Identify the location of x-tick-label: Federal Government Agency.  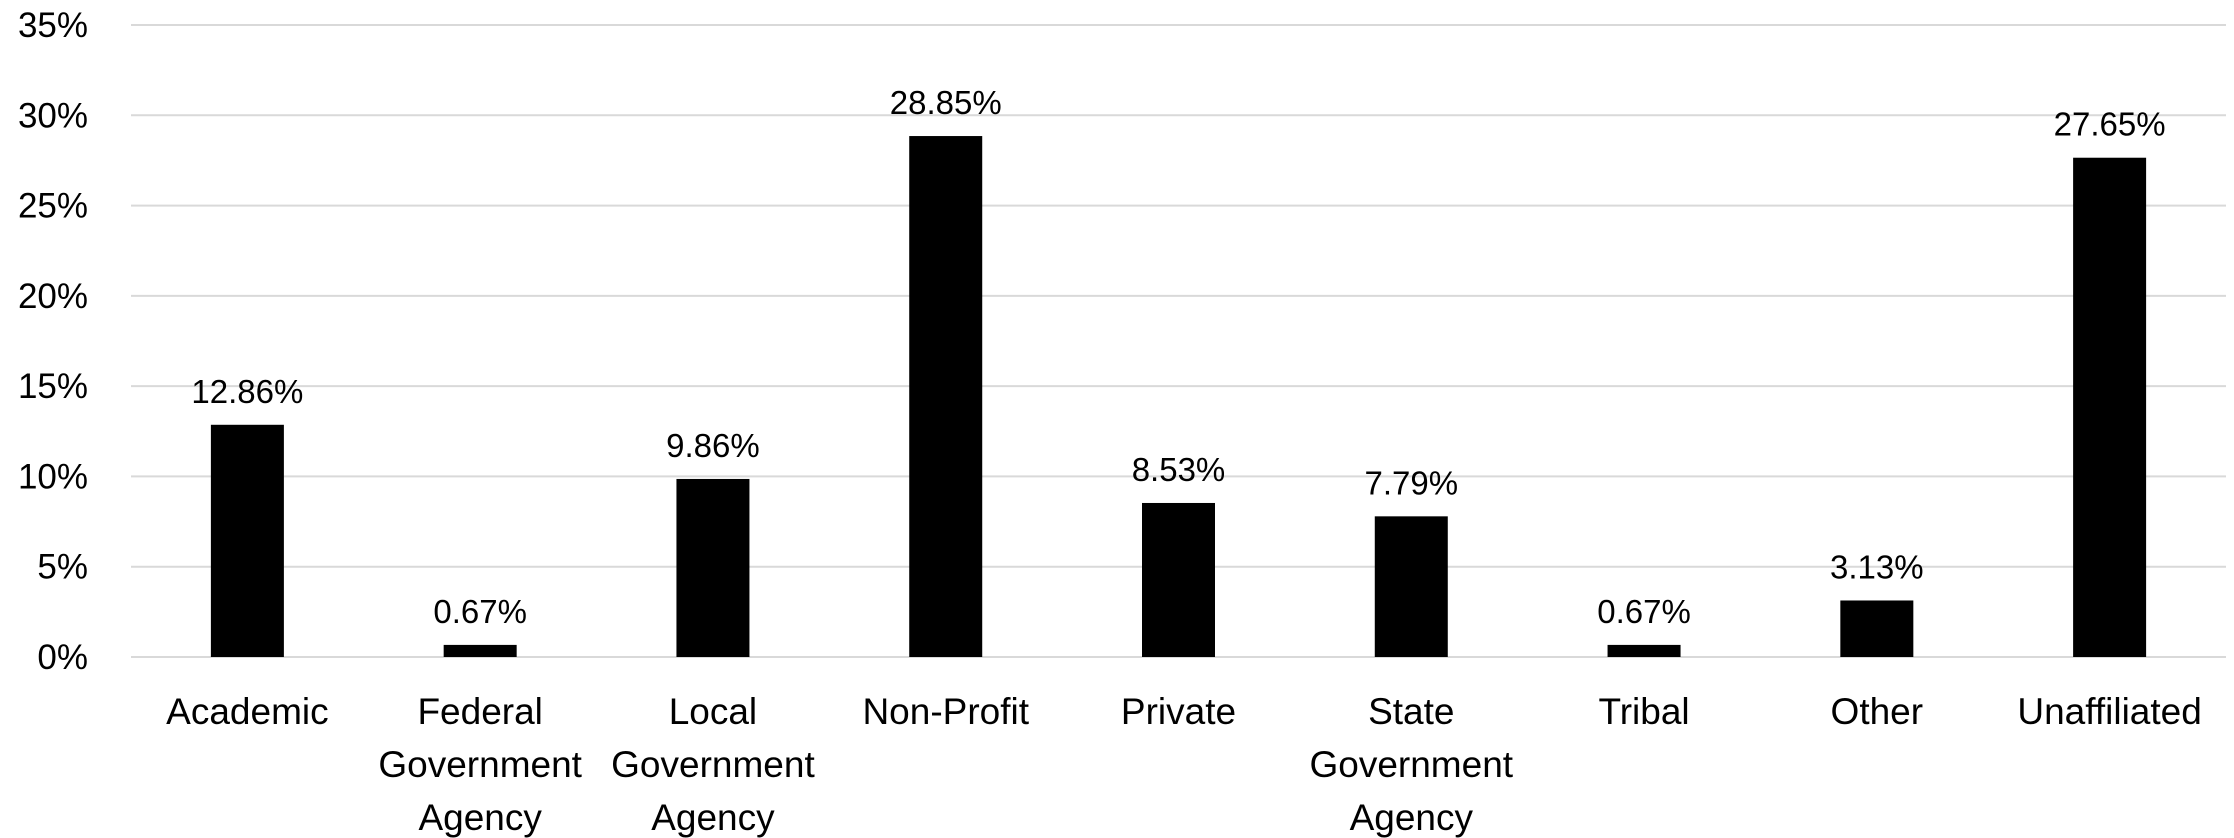
(480, 764).